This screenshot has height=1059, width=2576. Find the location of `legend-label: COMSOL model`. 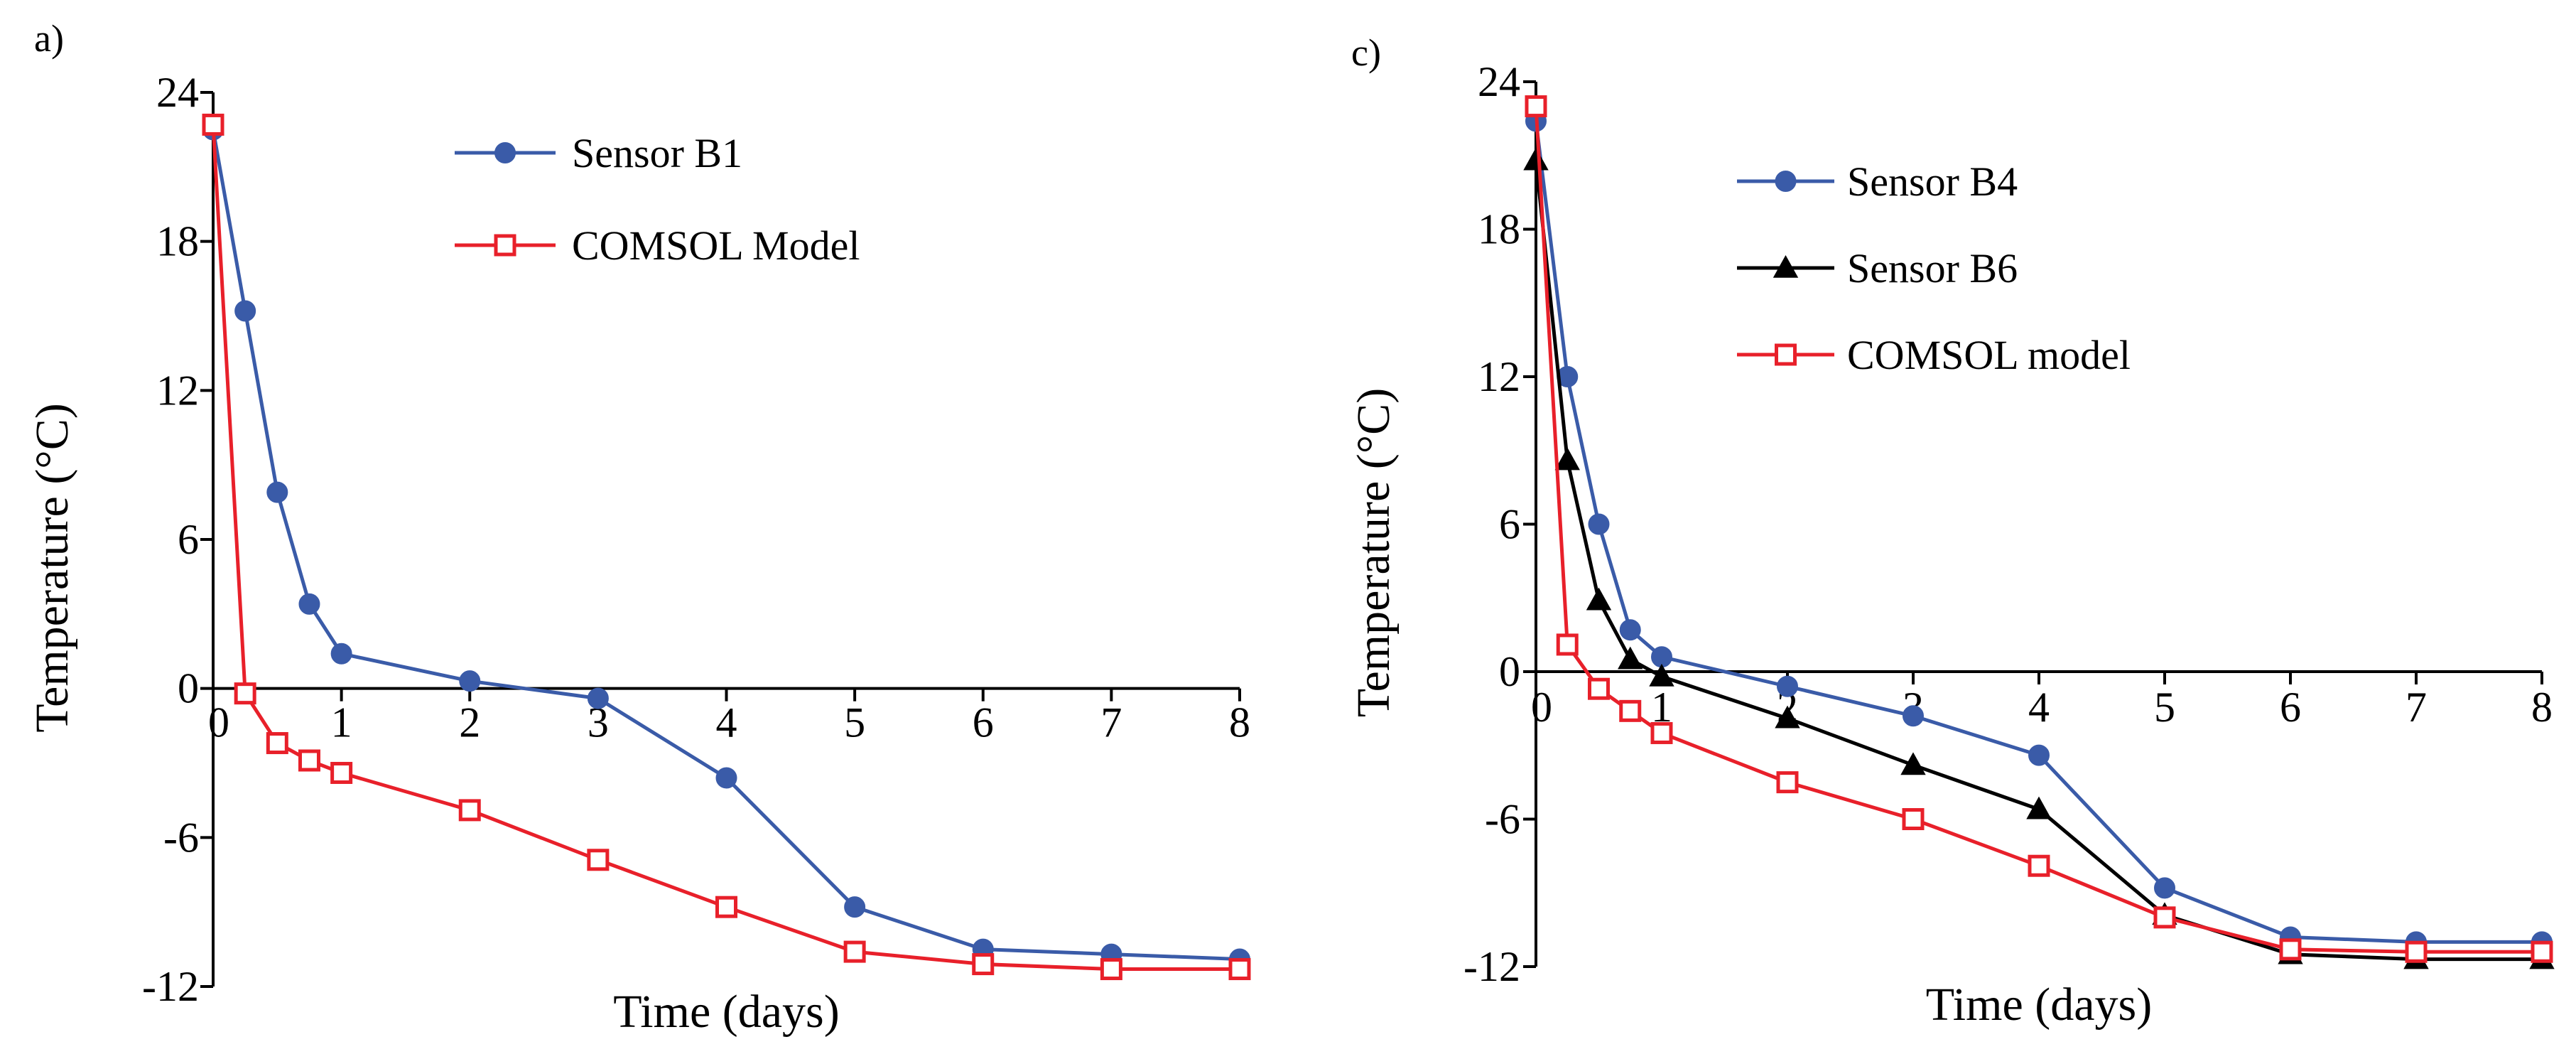

legend-label: COMSOL model is located at coordinates (1989, 355).